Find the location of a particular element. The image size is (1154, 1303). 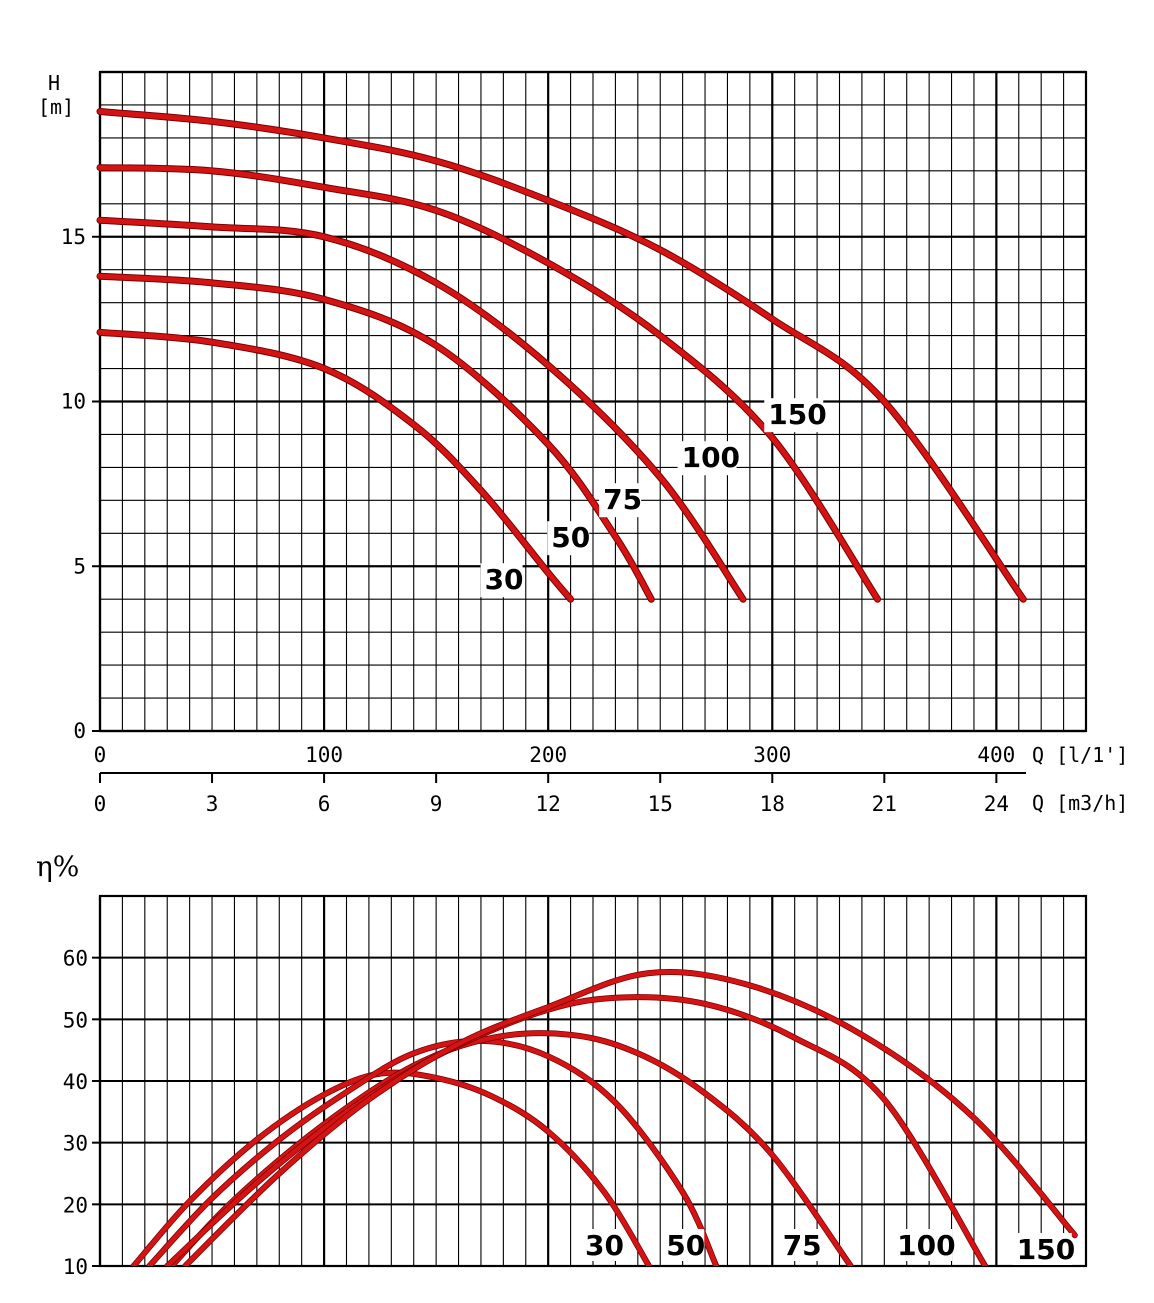

x-axis-title-secondary: Q [m3/h] is located at coordinates (1080, 803).